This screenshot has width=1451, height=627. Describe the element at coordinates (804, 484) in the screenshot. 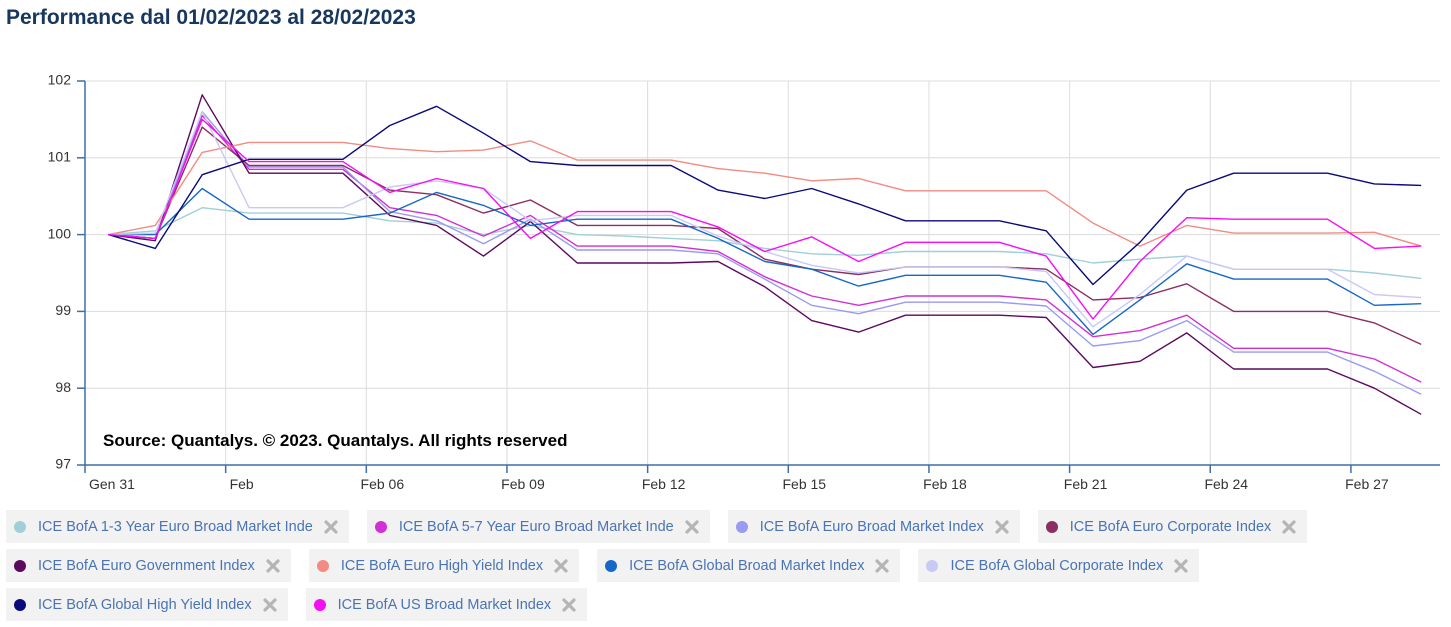

I see `x-tick-label: Feb 15` at that location.